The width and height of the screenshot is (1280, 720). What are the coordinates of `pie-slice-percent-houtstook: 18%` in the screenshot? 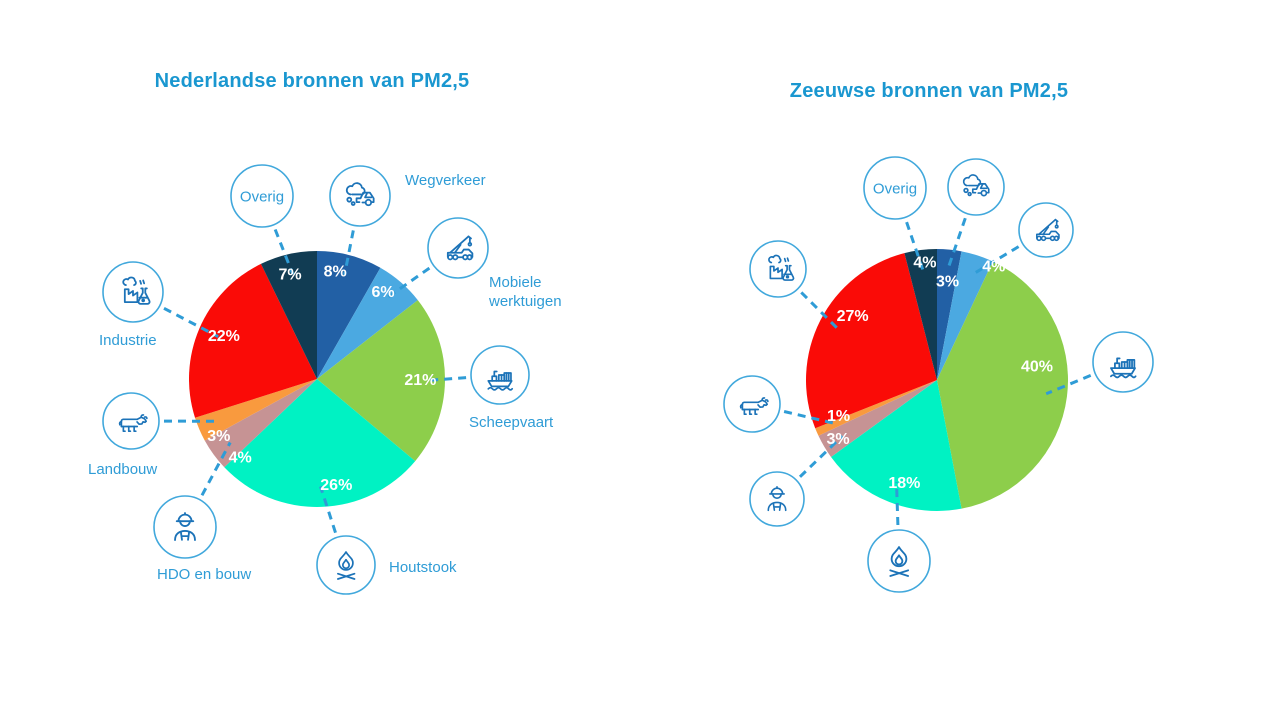 It's located at (904, 483).